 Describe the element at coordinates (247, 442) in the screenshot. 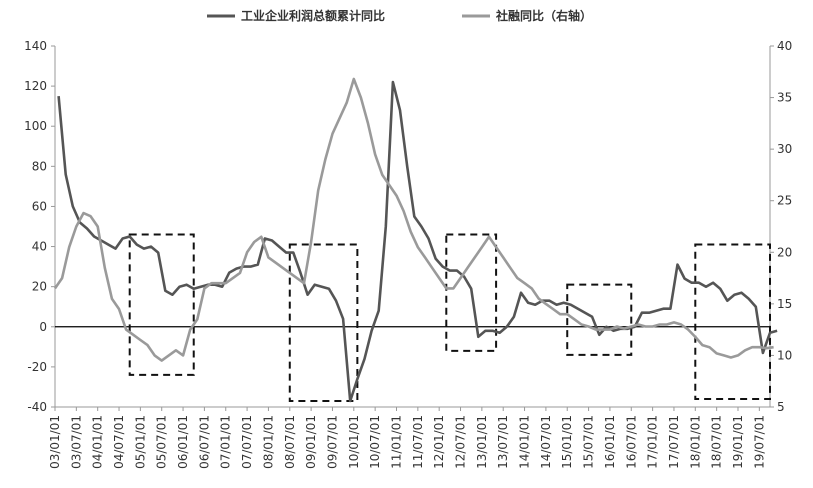

I see `x-tick-label: 07/07/01` at that location.